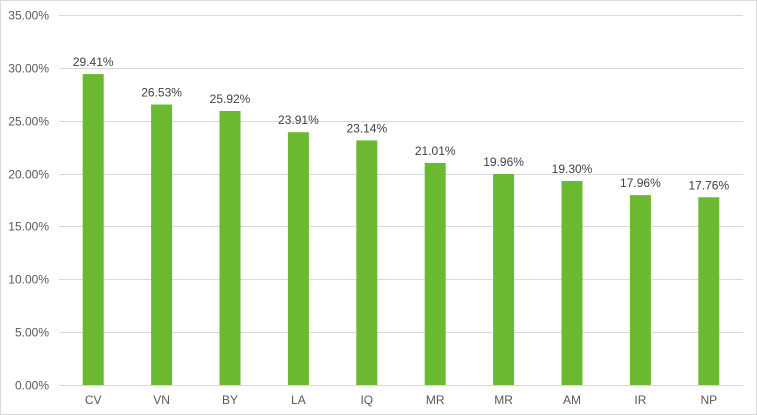 This screenshot has width=757, height=415. Describe the element at coordinates (28, 16) in the screenshot. I see `y-tick-label: 35.00%` at that location.